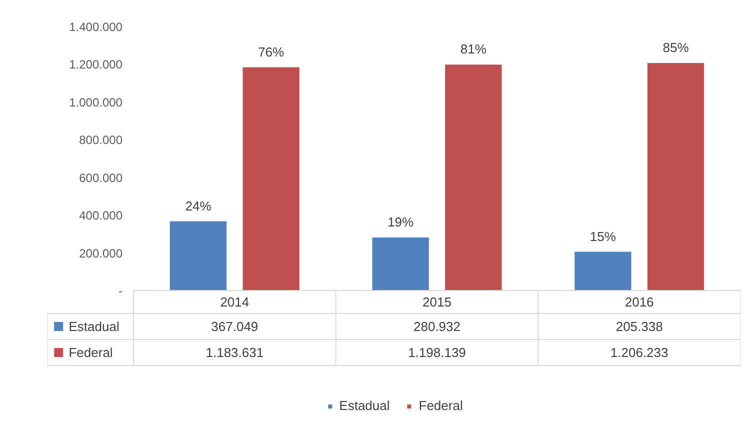  Describe the element at coordinates (96, 27) in the screenshot. I see `y-tick-label: 1.400.000` at that location.